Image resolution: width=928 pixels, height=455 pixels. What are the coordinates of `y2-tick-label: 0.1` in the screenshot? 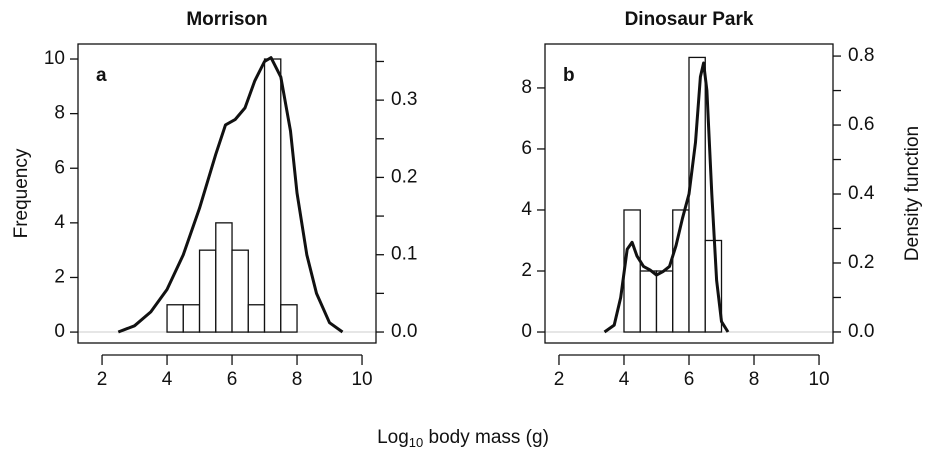 It's located at (404, 254).